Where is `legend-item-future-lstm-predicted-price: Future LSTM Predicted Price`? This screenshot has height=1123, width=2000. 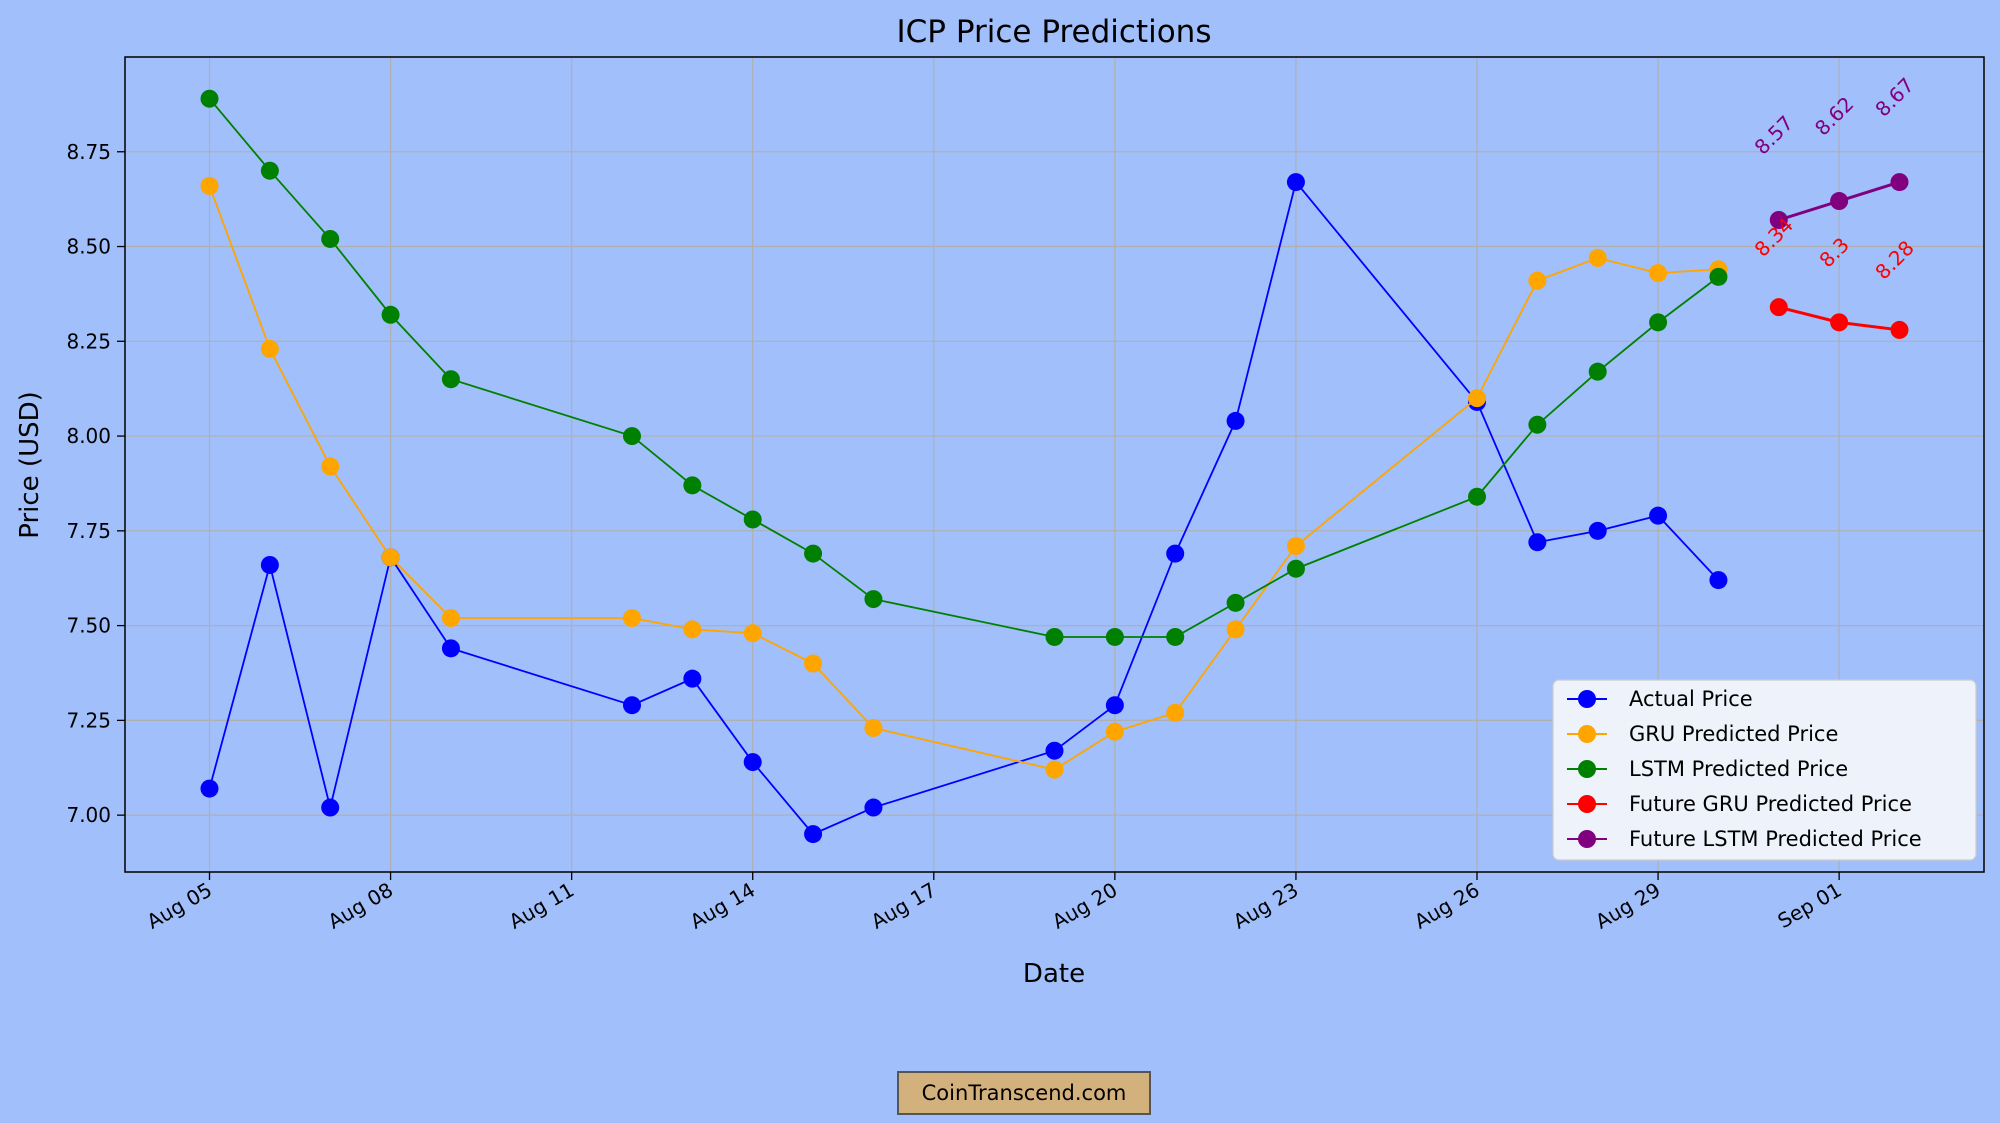 legend-item-future-lstm-predicted-price: Future LSTM Predicted Price is located at coordinates (1744, 839).